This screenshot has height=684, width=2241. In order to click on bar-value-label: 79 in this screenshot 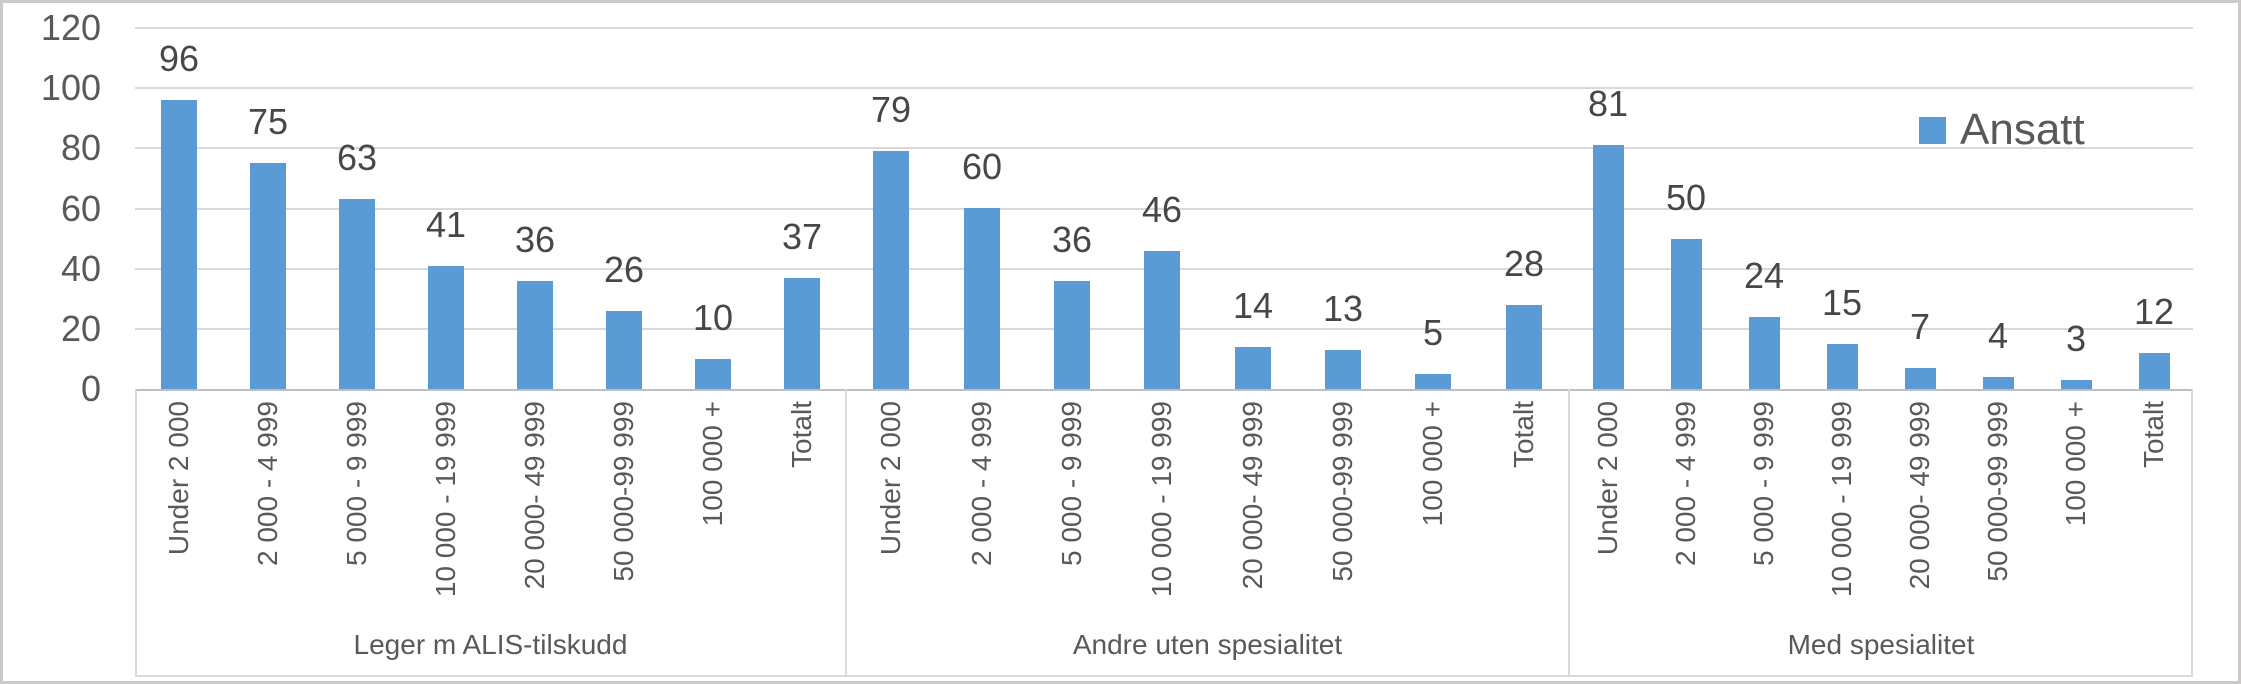, I will do `click(891, 109)`.